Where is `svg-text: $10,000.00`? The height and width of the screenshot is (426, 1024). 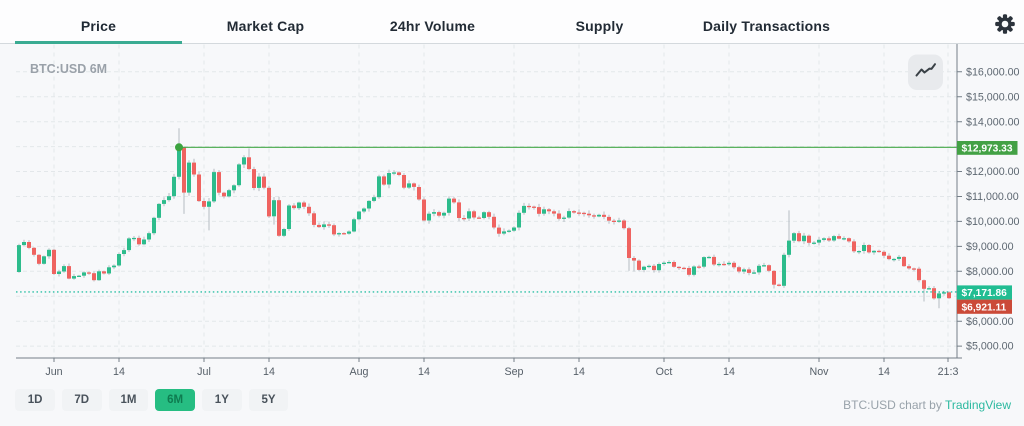
svg-text: $10,000.00 is located at coordinates (993, 222).